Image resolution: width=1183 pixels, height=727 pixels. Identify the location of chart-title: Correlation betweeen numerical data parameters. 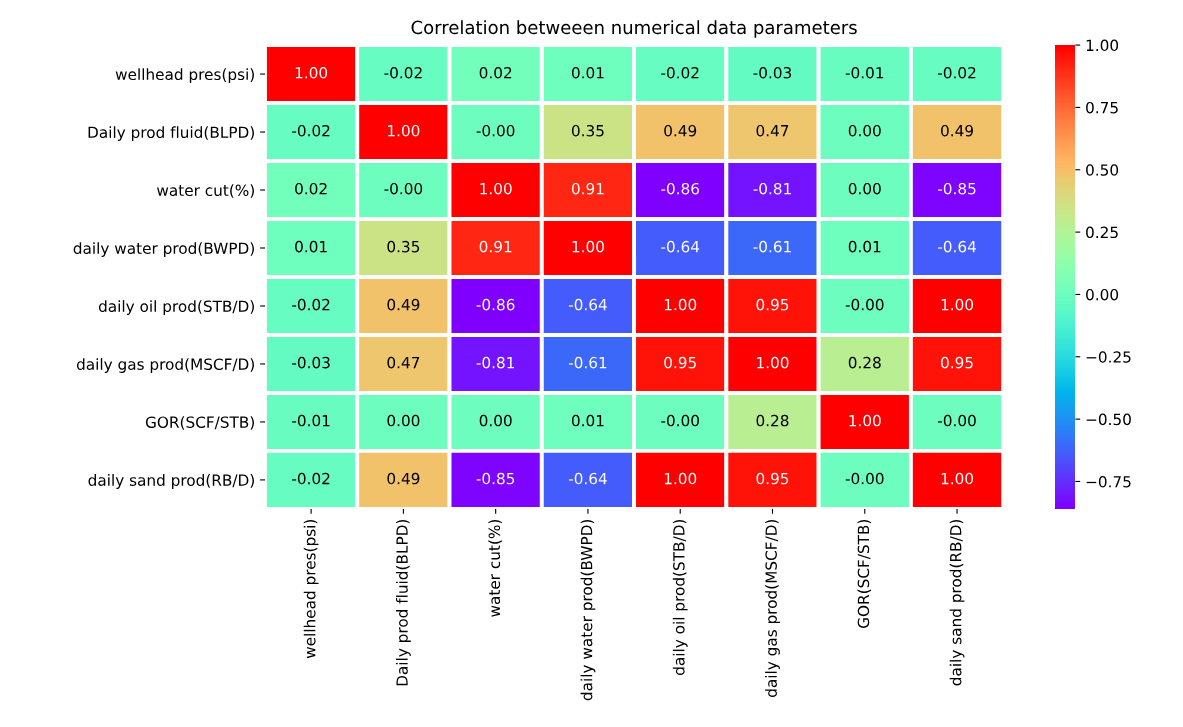
(634, 29).